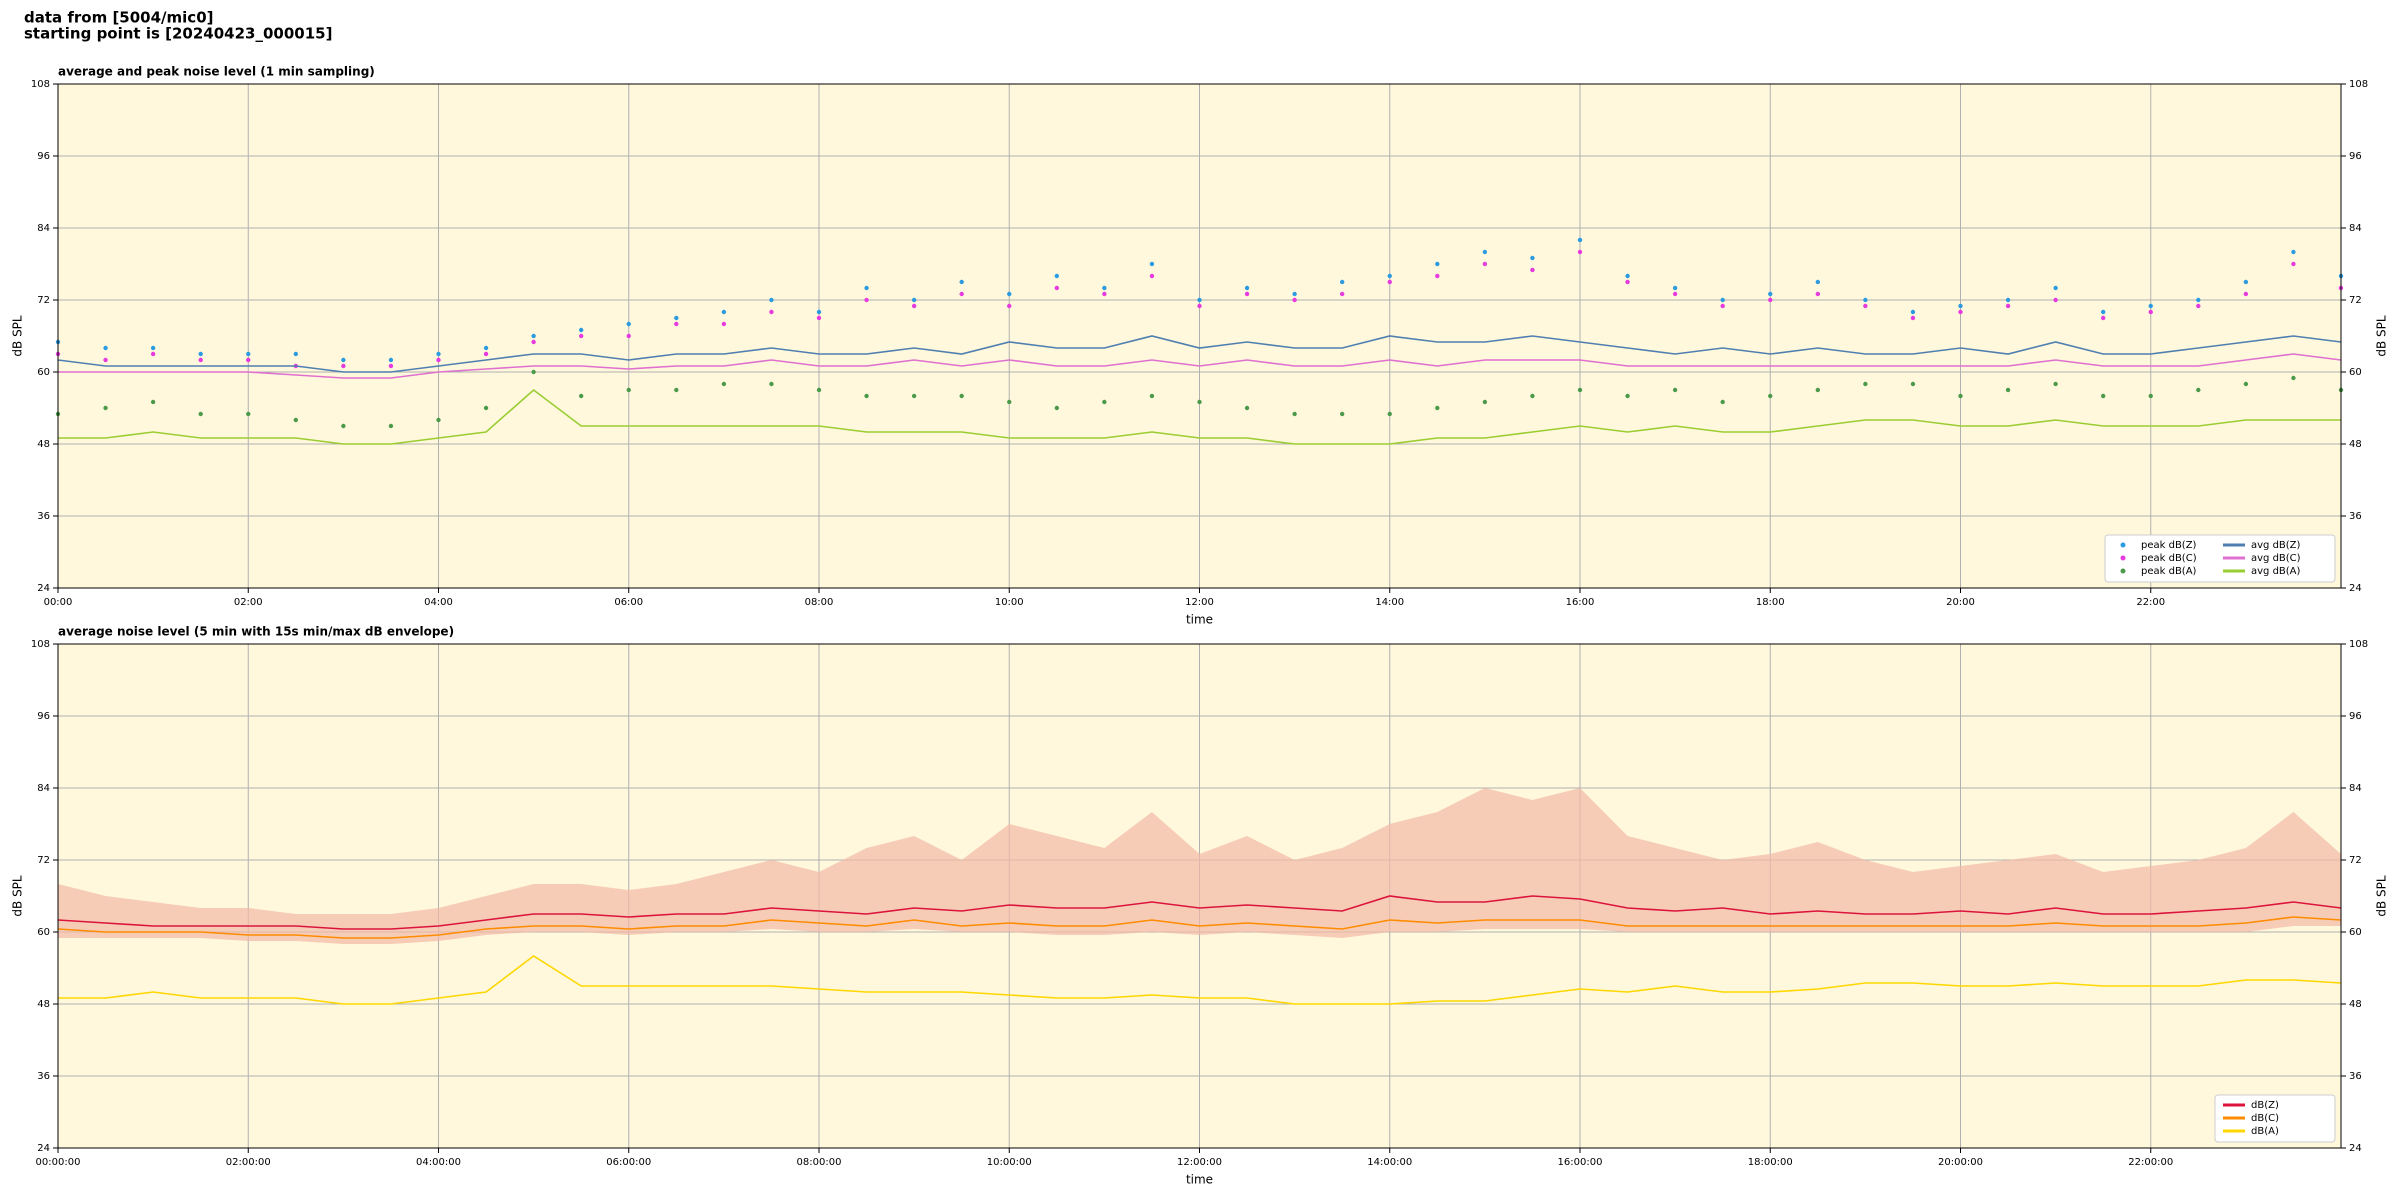  I want to click on y-tick-label: 36, so click(43, 516).